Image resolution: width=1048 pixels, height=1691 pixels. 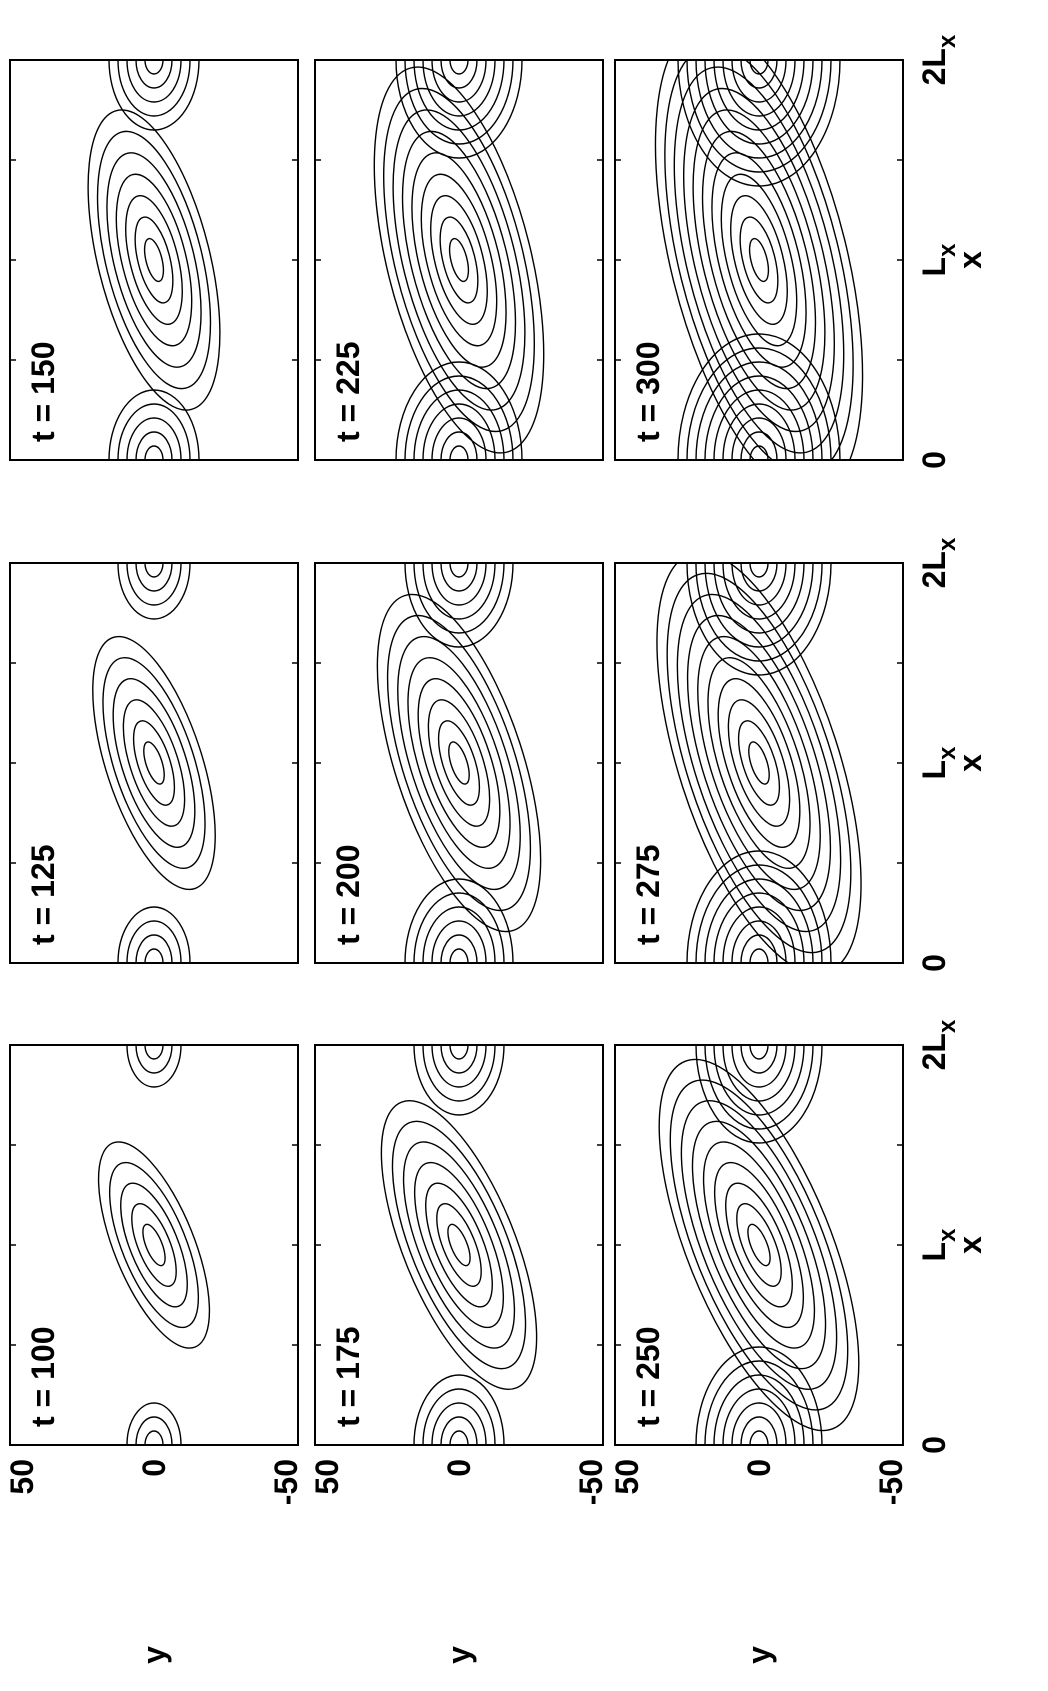 What do you see at coordinates (459, 1468) in the screenshot?
I see `y-tick-label: 0` at bounding box center [459, 1468].